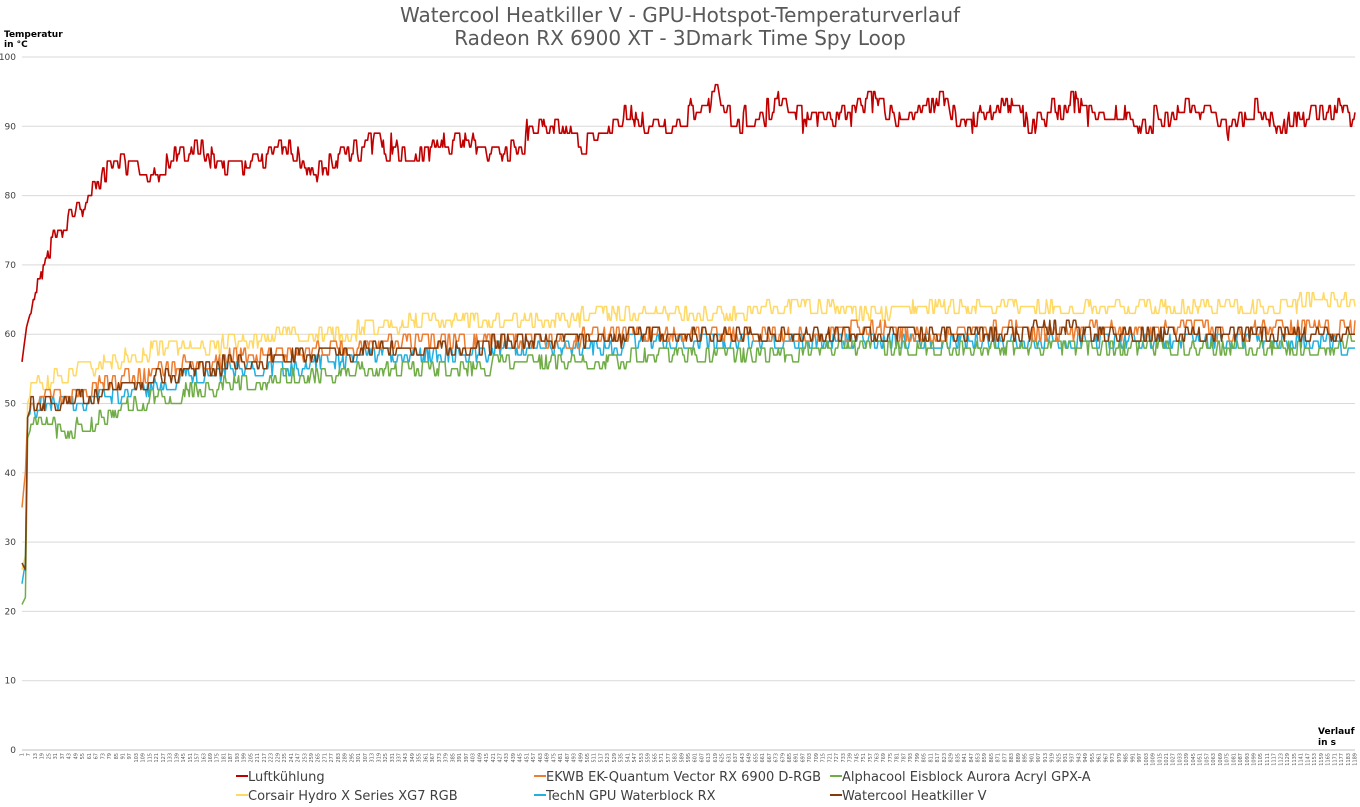 The height and width of the screenshot is (807, 1360). Describe the element at coordinates (649, 758) in the screenshot. I see `x-tick-label: 559` at that location.